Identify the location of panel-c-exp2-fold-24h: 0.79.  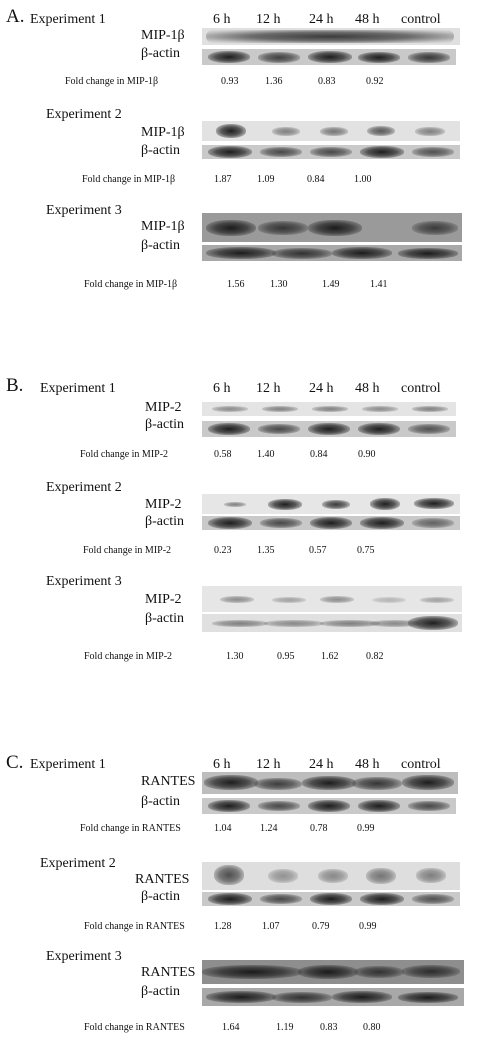
(321, 926).